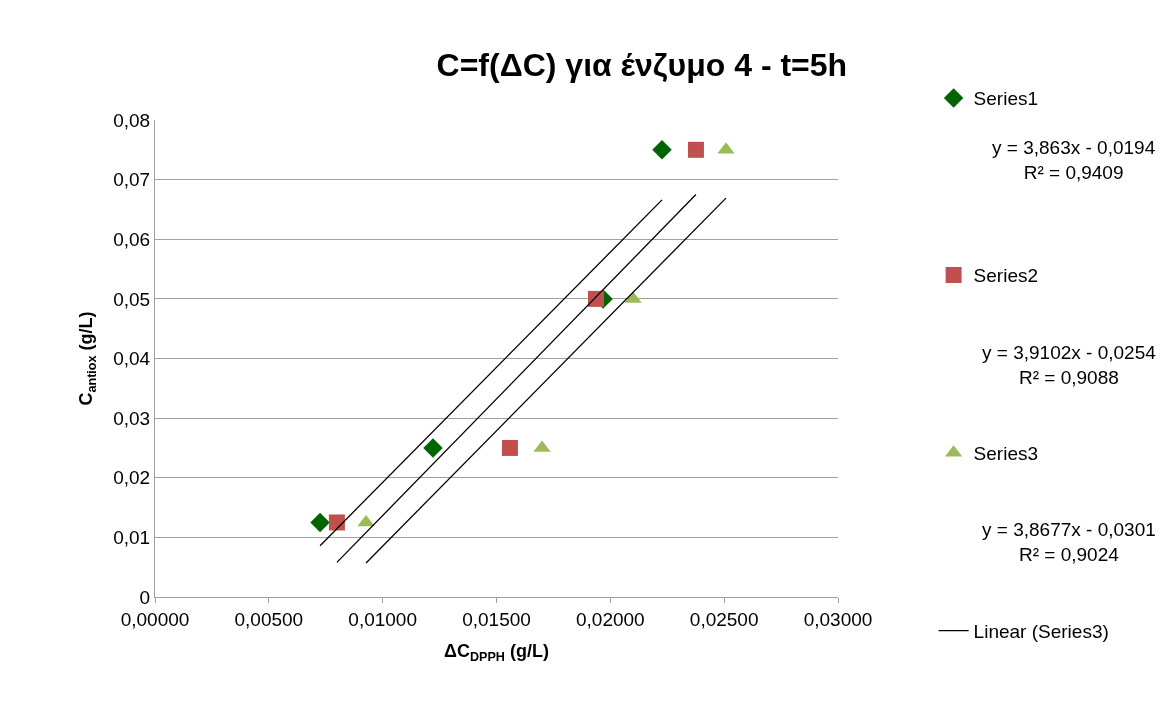  Describe the element at coordinates (155, 619) in the screenshot. I see `x-tick-label: 0,00000` at that location.